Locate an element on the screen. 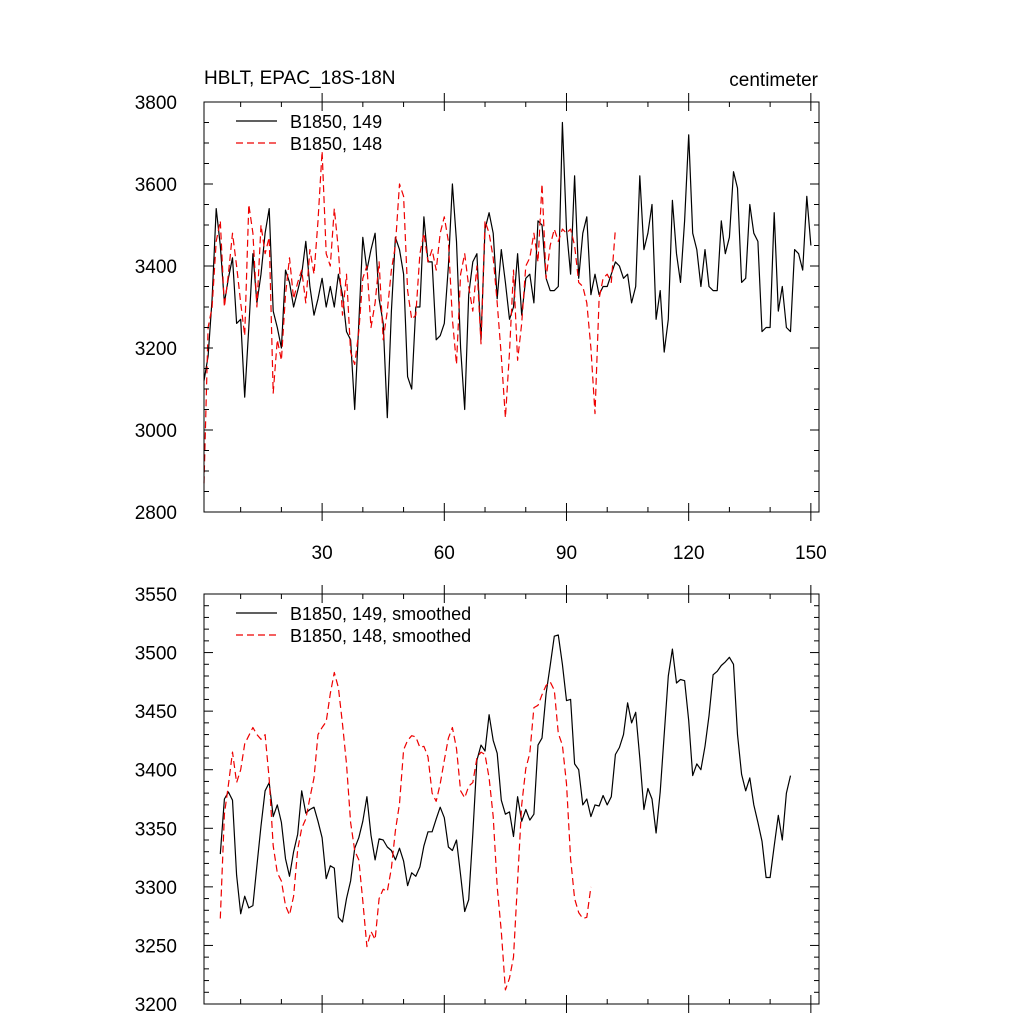 Image resolution: width=1024 pixels, height=1024 pixels. y-tick-label: 3300 is located at coordinates (156, 888).